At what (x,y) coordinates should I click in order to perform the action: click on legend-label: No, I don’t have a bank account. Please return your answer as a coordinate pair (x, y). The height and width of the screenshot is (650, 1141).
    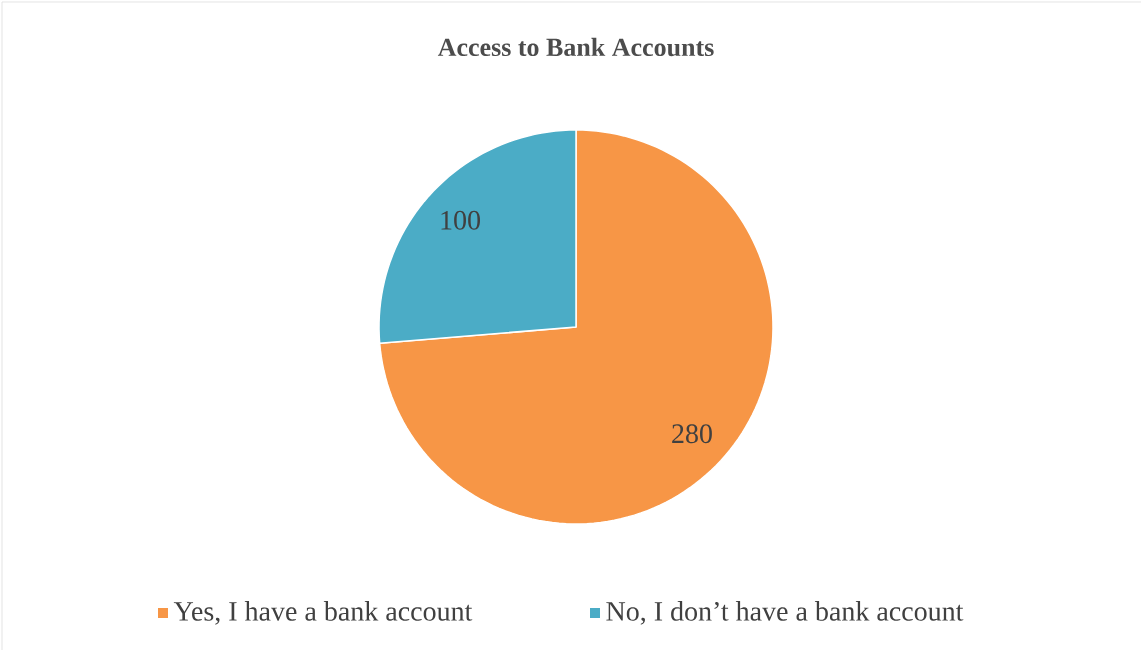
    Looking at the image, I should click on (785, 613).